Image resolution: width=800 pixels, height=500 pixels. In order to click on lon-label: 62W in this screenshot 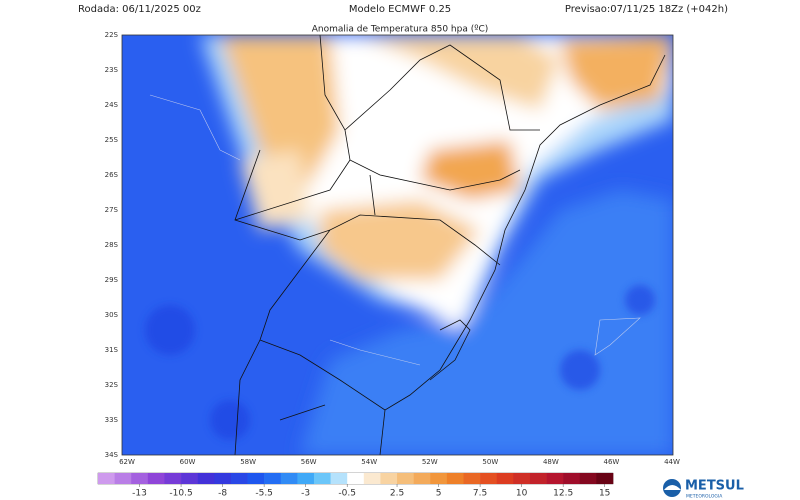, I will do `click(127, 462)`.